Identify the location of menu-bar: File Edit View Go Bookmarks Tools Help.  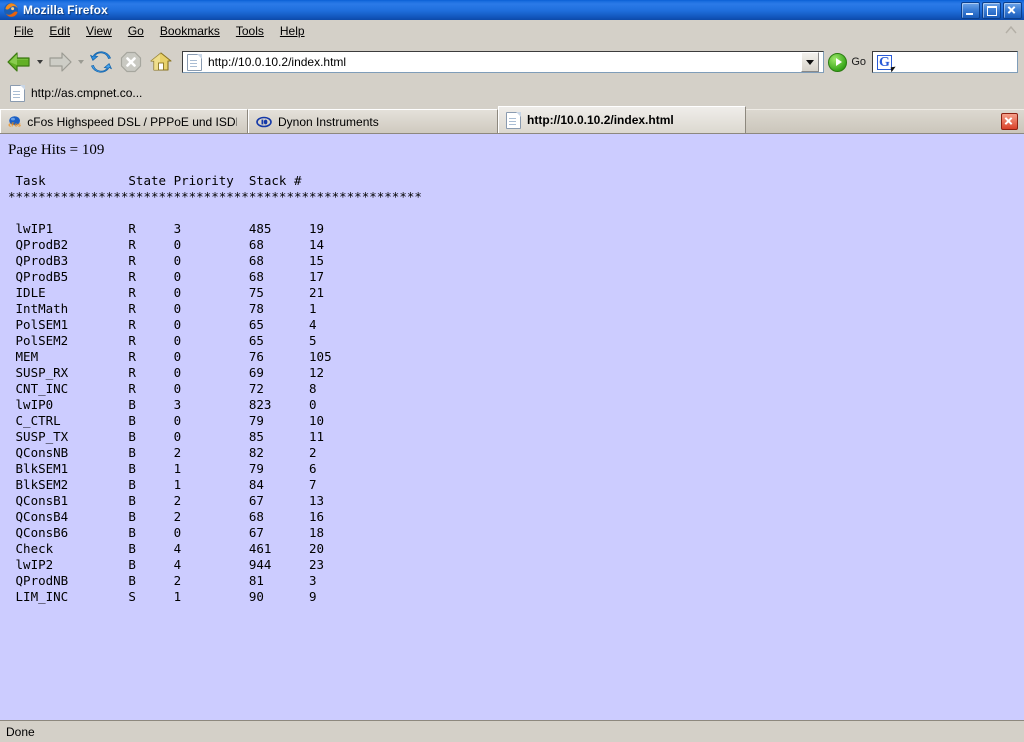
(512, 31).